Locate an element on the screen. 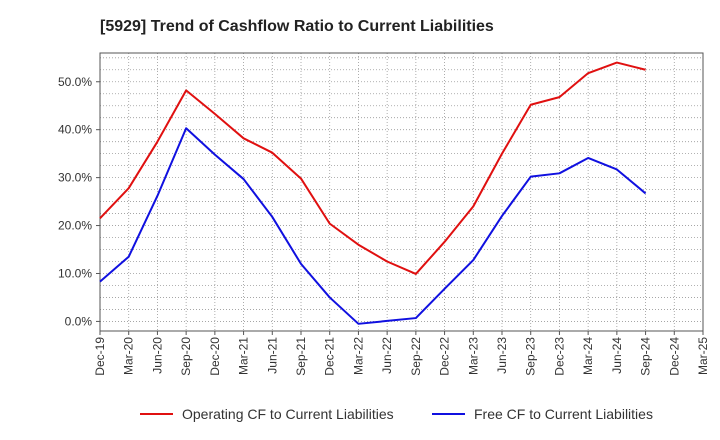  x-tick-label: Jun-22 is located at coordinates (387, 355).